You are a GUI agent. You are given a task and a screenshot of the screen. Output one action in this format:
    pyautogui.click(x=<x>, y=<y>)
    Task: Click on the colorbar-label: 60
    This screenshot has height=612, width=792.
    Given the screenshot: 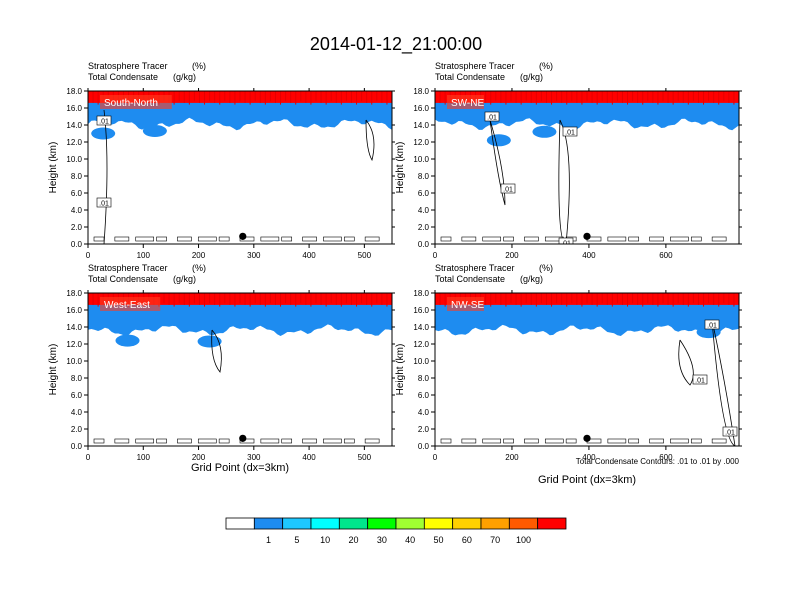 What is the action you would take?
    pyautogui.click(x=467, y=540)
    